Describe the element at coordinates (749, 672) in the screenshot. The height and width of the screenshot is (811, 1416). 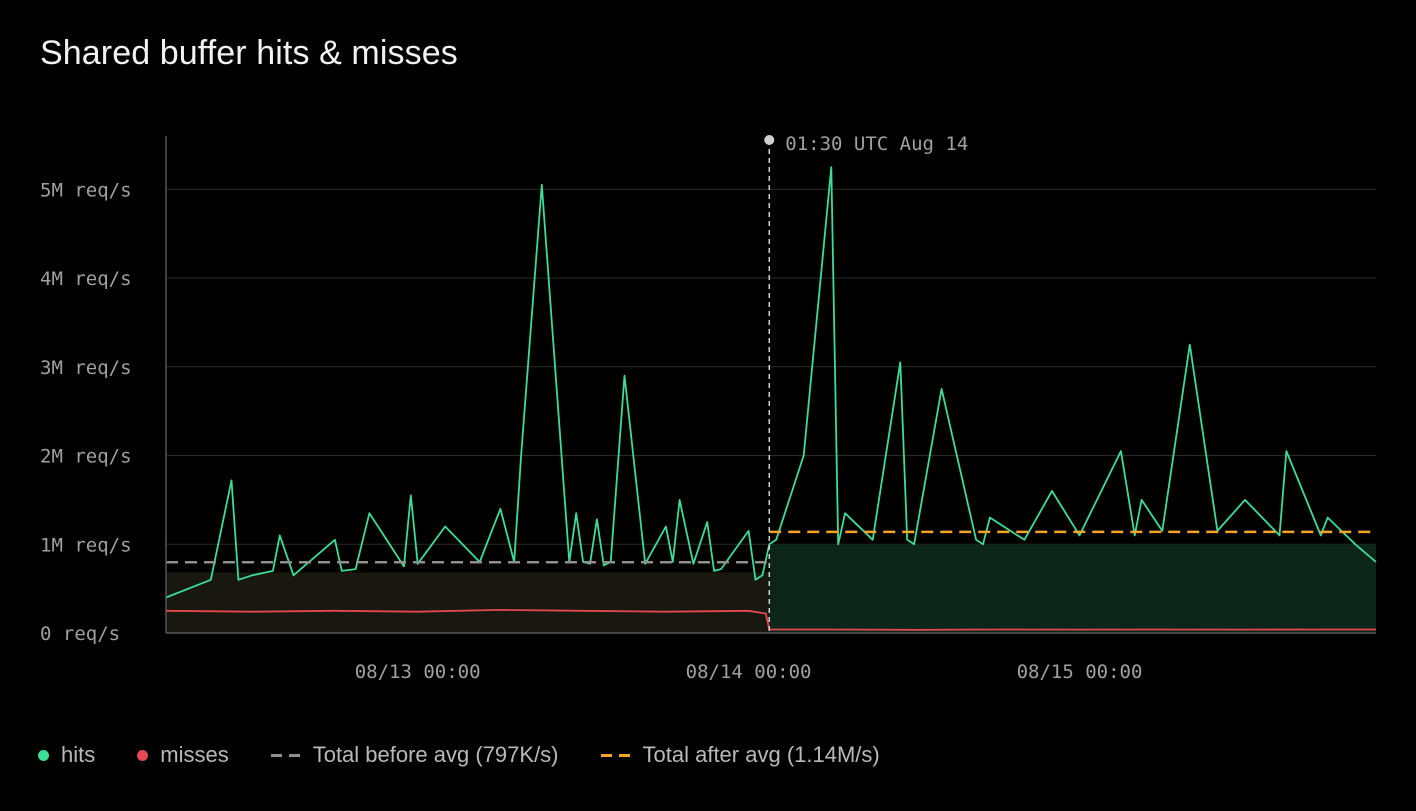
I see `x-tick-label: 08/14 00:00` at that location.